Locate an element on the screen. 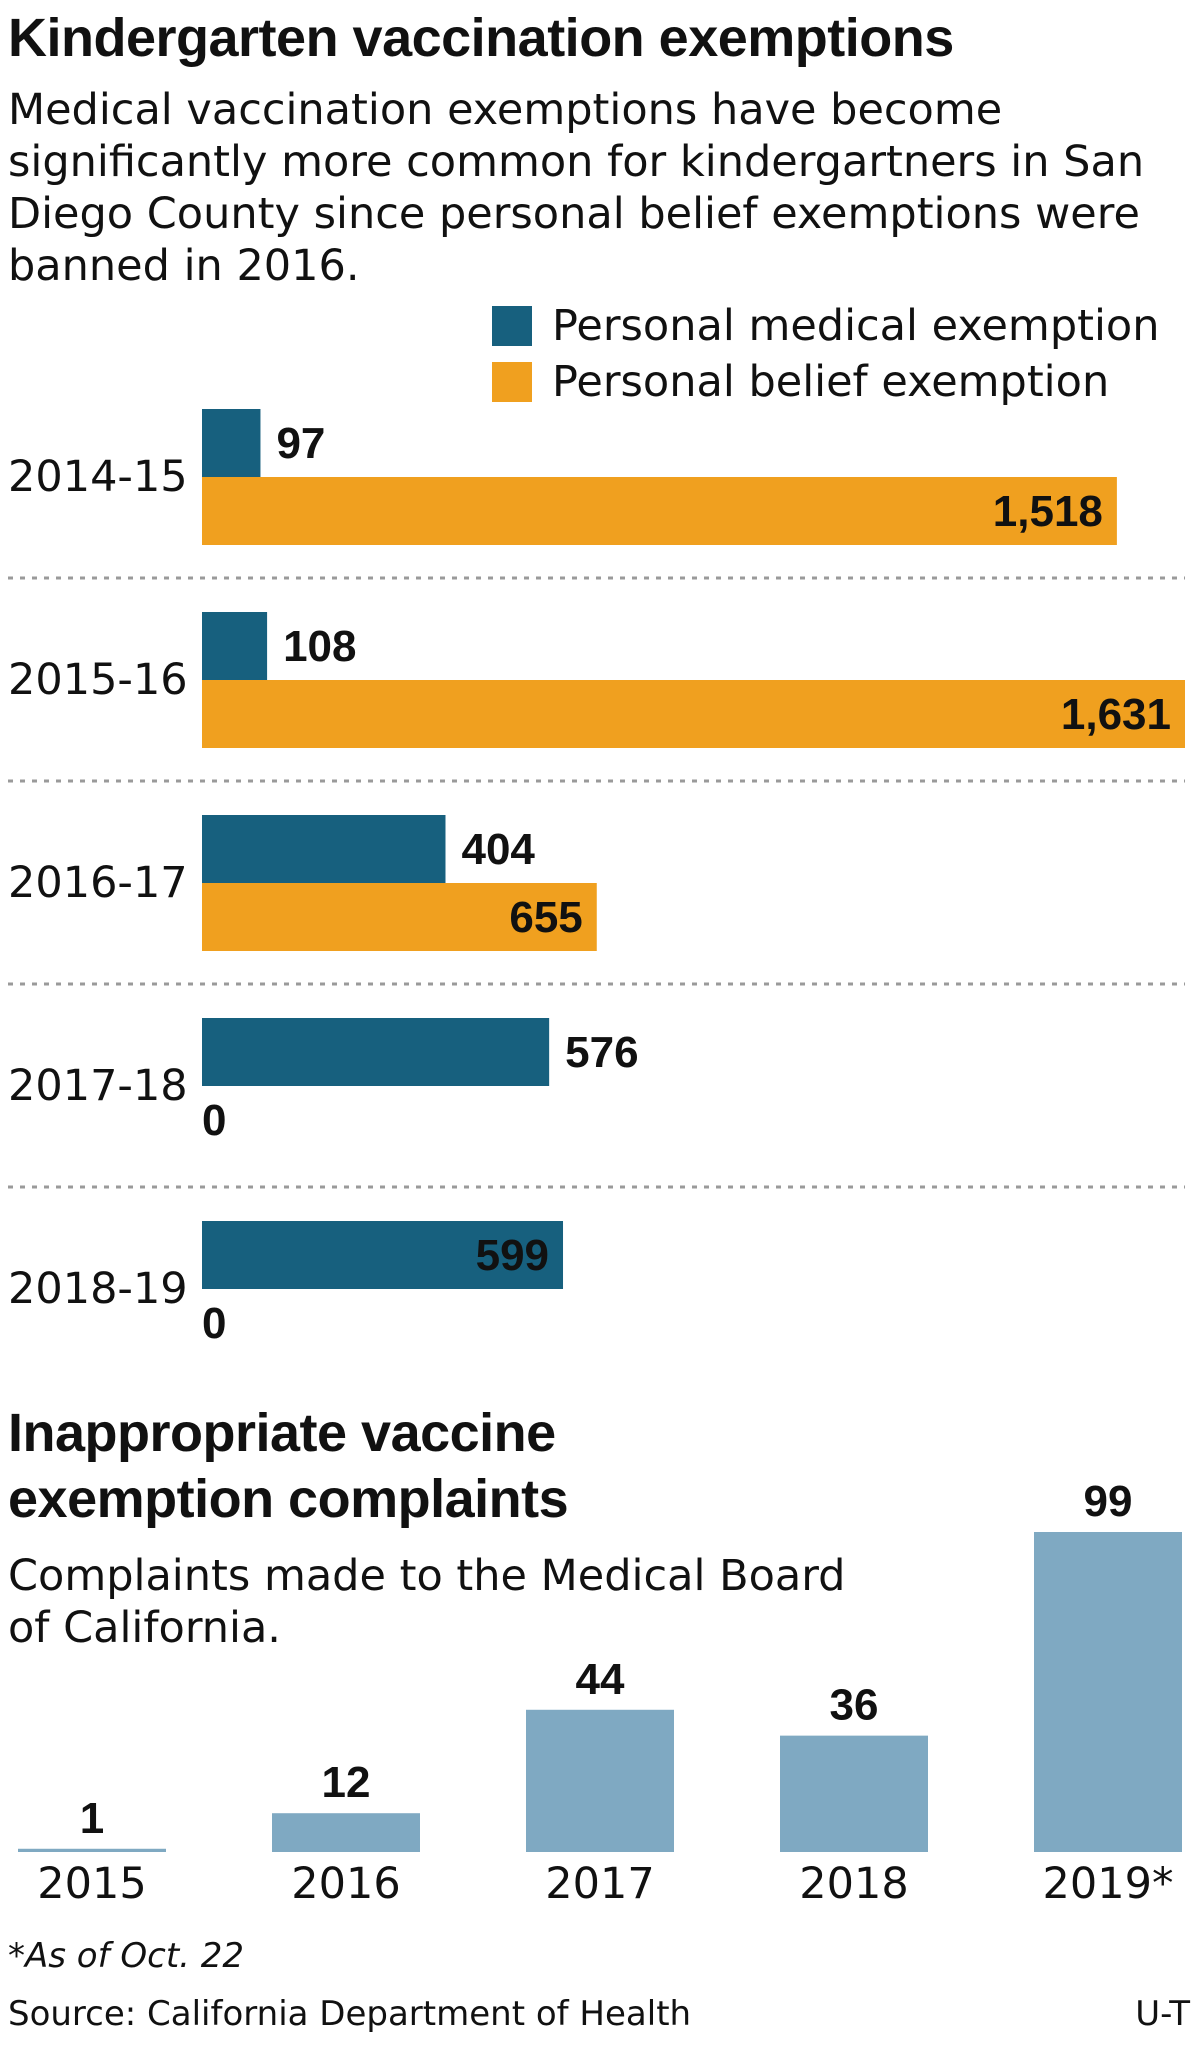 This screenshot has height=2058, width=1200. year-label: 2019* is located at coordinates (1108, 1879).